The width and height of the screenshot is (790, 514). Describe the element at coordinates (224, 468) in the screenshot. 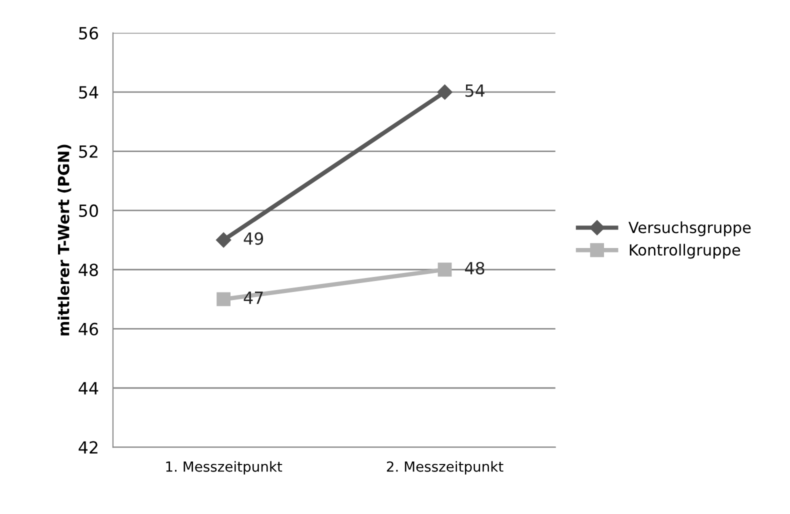

I see `x-tick-label: 1. Messzeitpunkt` at that location.